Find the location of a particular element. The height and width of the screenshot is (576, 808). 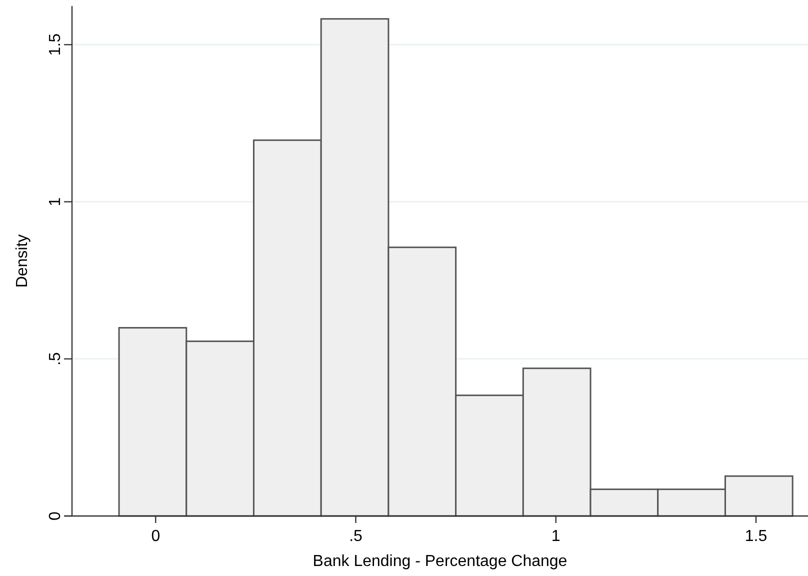

y-axis-title: Density is located at coordinates (22, 261).